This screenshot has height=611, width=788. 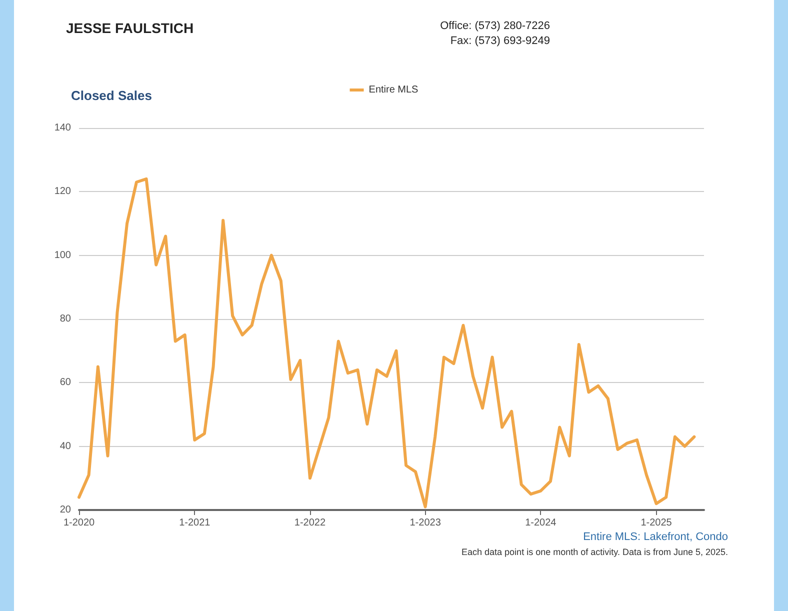 I want to click on x-tick-label: 1-2024, so click(x=541, y=523).